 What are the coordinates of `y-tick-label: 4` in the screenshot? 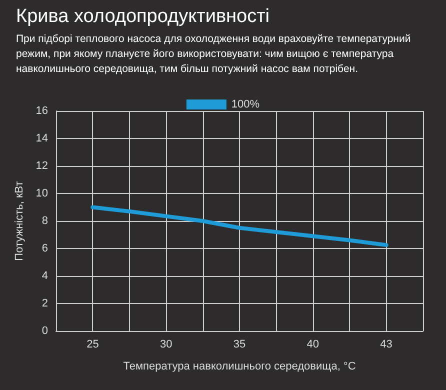 It's located at (45, 276).